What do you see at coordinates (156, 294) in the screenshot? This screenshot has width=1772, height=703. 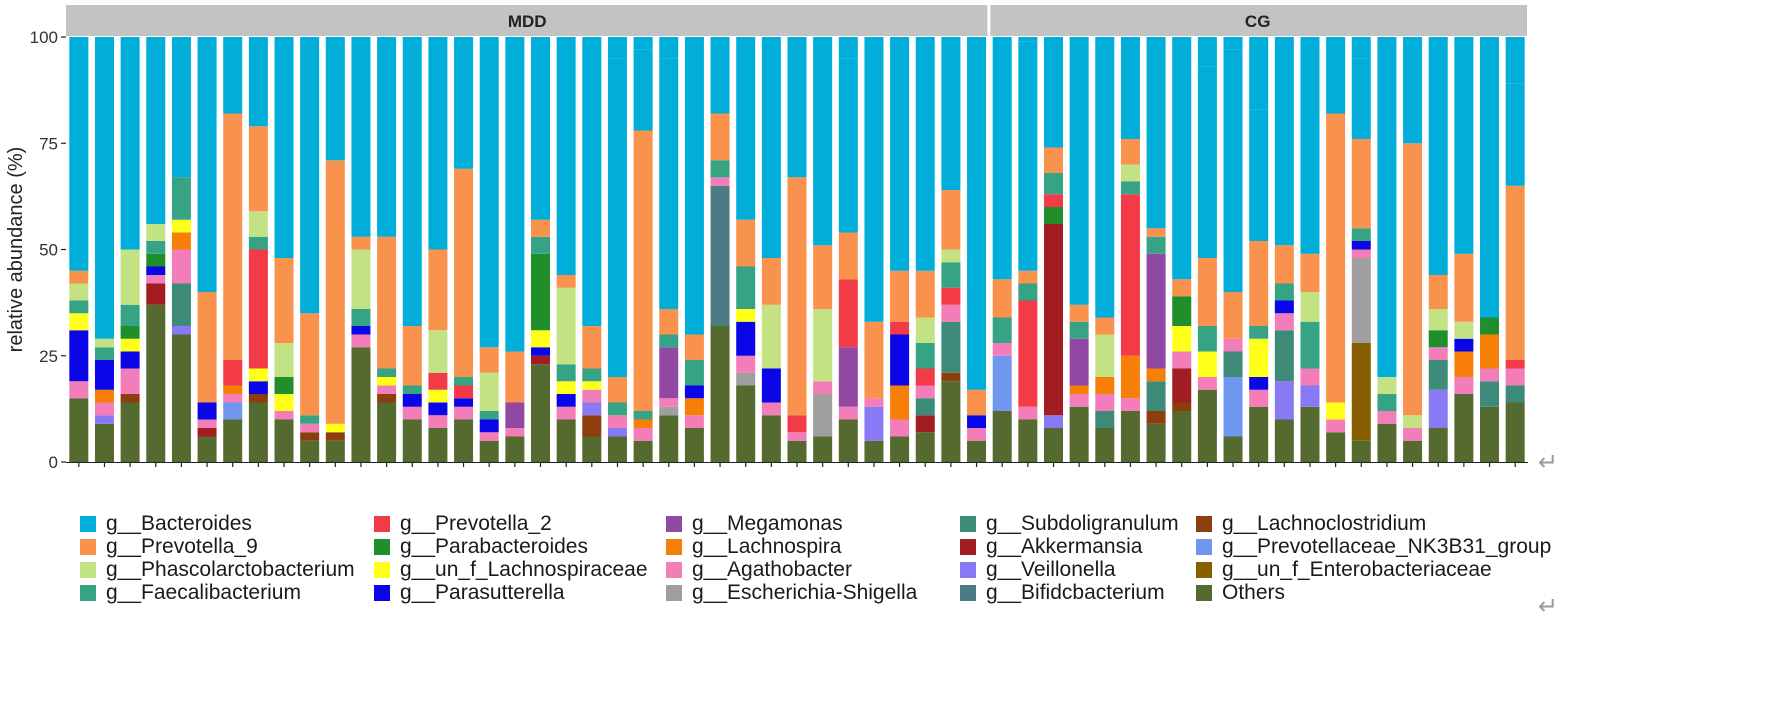 I see `bar-segment-akkermansia` at bounding box center [156, 294].